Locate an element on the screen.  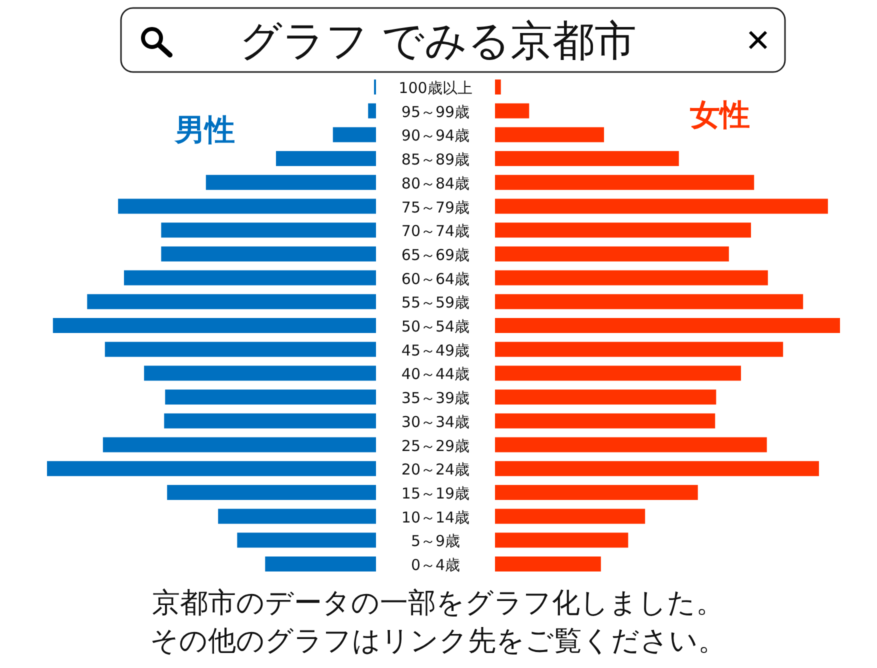
series-label: 女性 is located at coordinates (719, 115).